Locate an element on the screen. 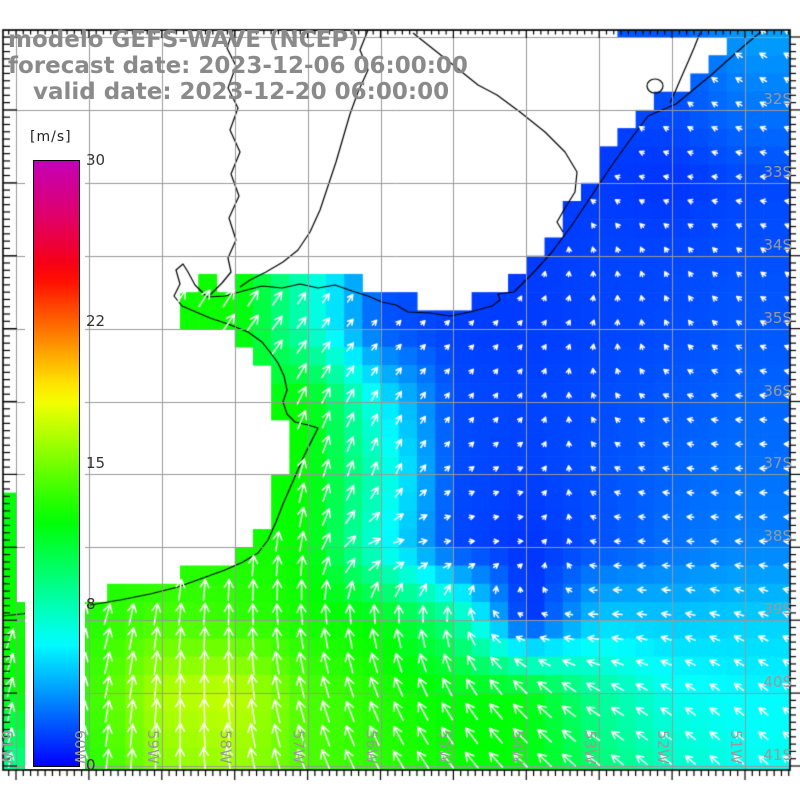 This screenshot has height=800, width=800. lon-label-61w: 61W is located at coordinates (8, 747).